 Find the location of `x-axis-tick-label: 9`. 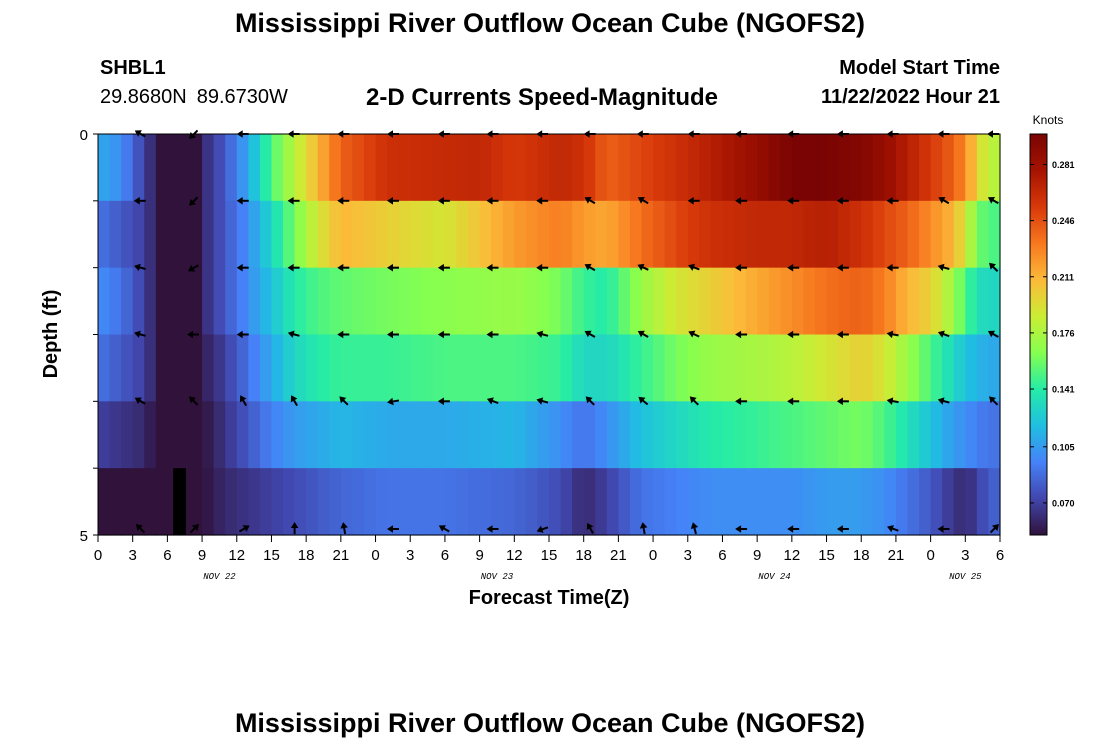

x-axis-tick-label: 9 is located at coordinates (479, 555).